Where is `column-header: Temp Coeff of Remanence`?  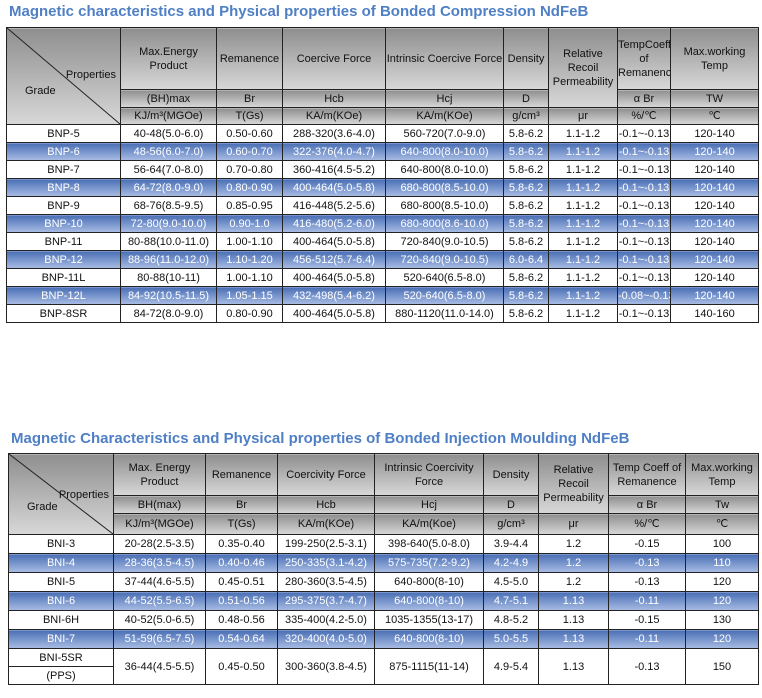 column-header: Temp Coeff of Remanence is located at coordinates (647, 474).